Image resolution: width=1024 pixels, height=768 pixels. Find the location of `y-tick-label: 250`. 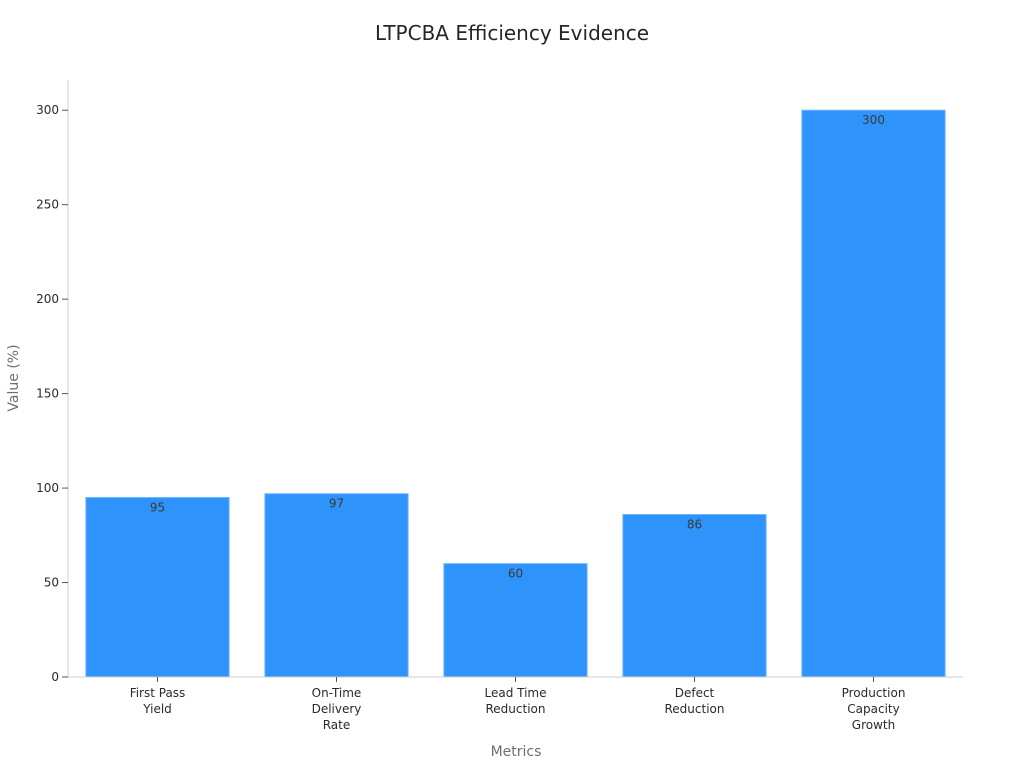

y-tick-label: 250 is located at coordinates (47, 205).